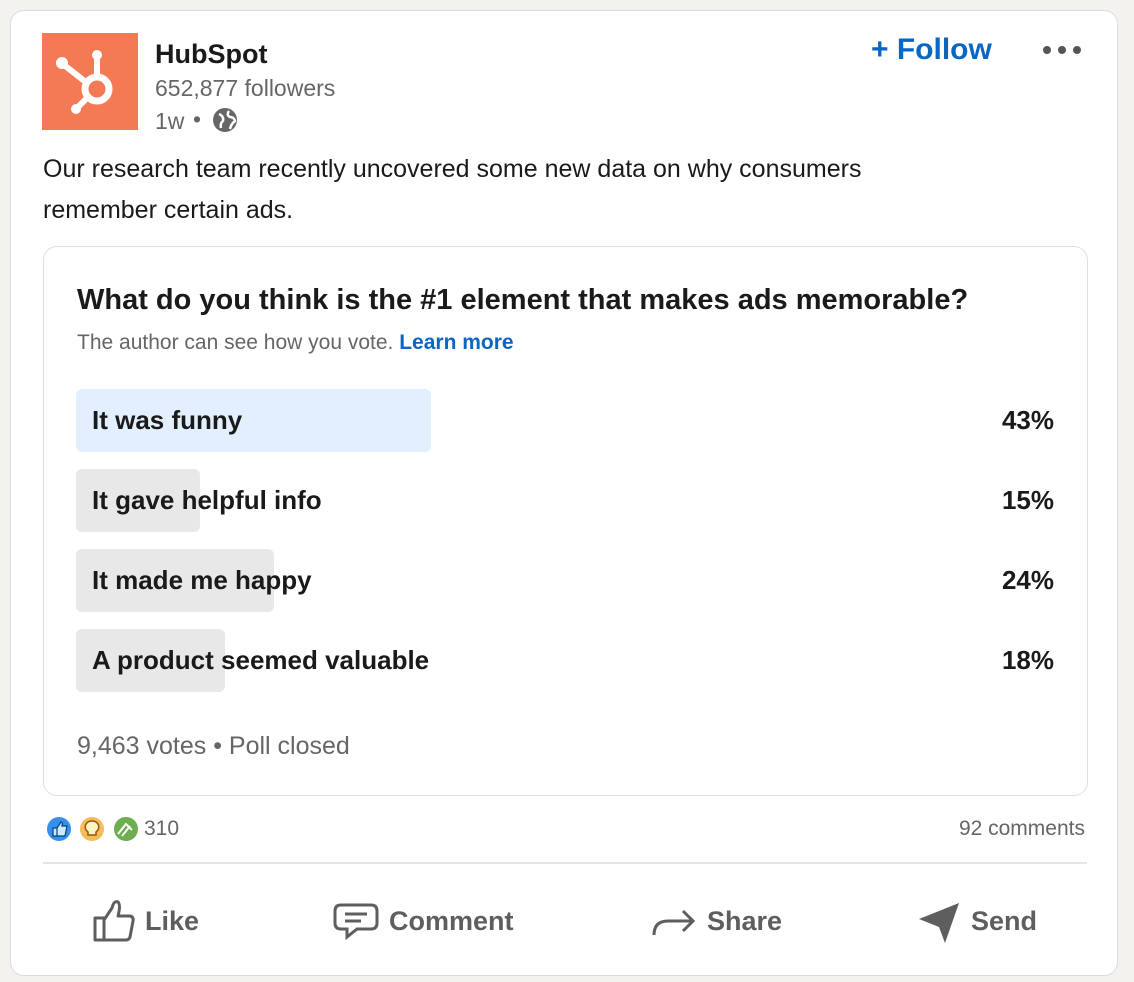 This screenshot has width=1134, height=982. Describe the element at coordinates (1027, 660) in the screenshot. I see `option-percent: 18%` at that location.